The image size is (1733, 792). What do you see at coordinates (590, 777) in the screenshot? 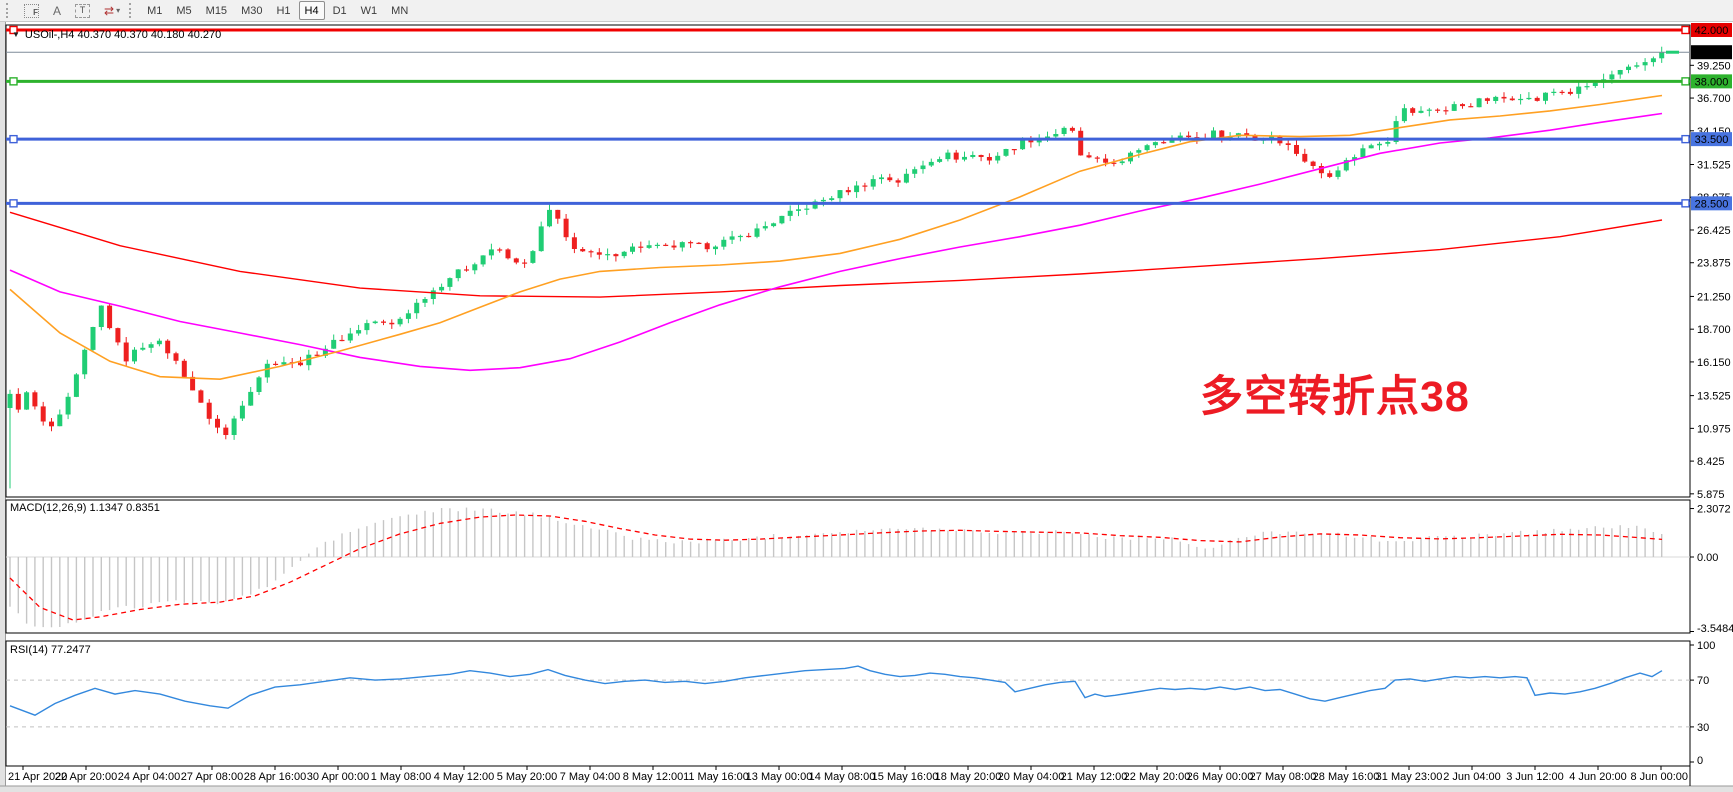
I see `time-axis-label: 7 May 04:00` at bounding box center [590, 777].